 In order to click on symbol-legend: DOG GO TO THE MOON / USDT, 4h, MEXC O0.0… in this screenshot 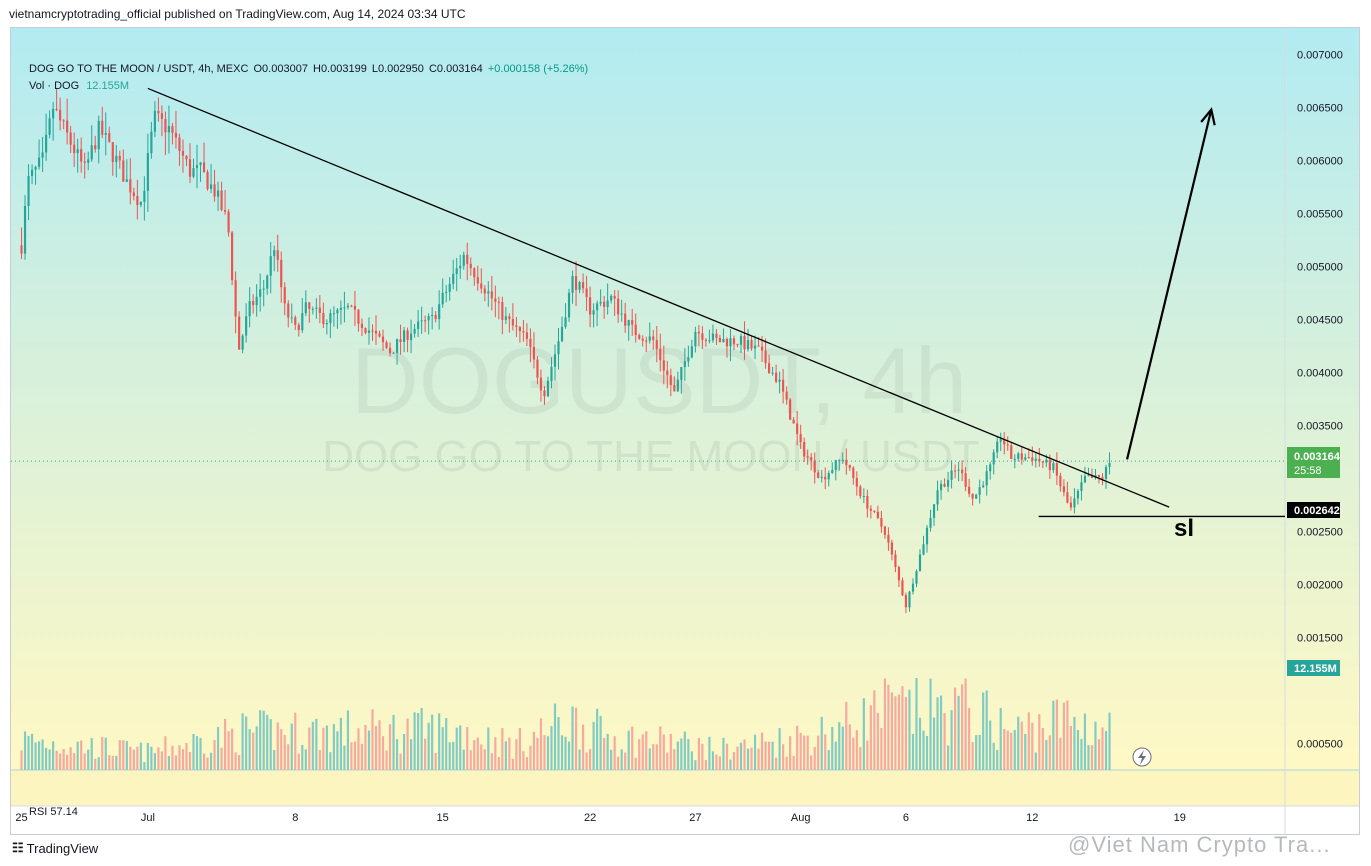, I will do `click(308, 69)`.